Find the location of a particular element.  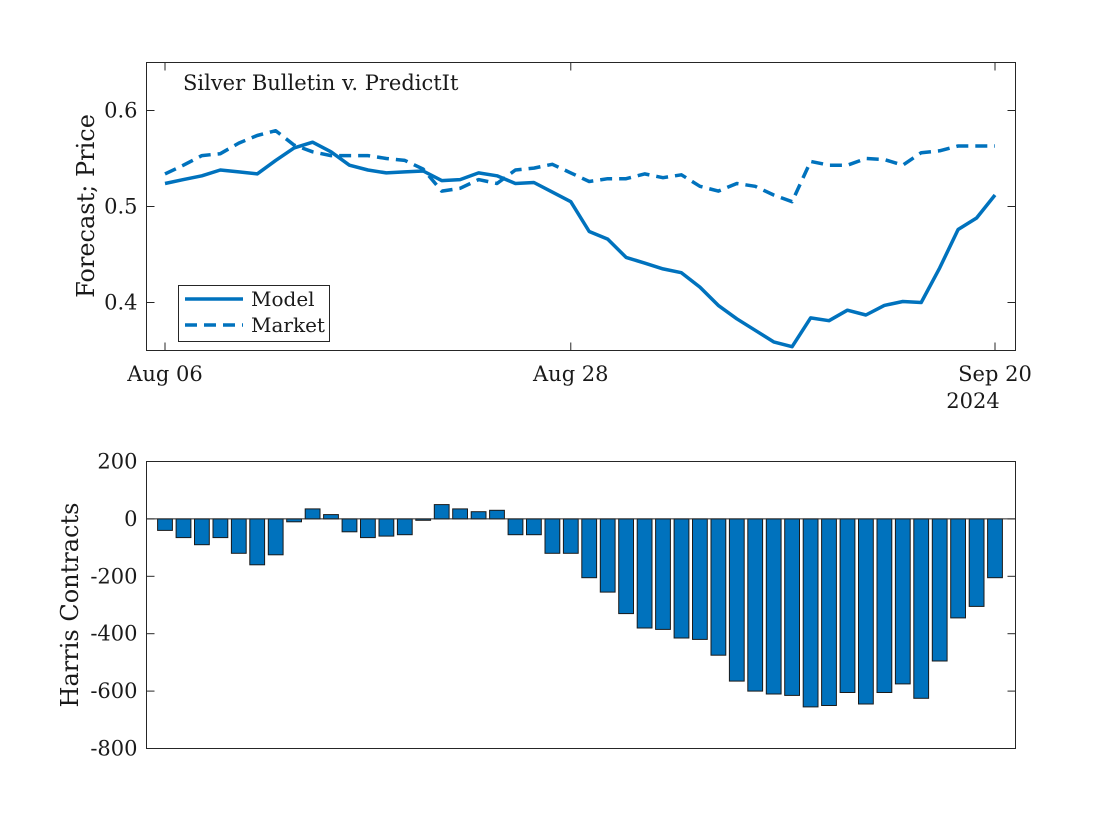

legend-label-model: Model is located at coordinates (283, 299).